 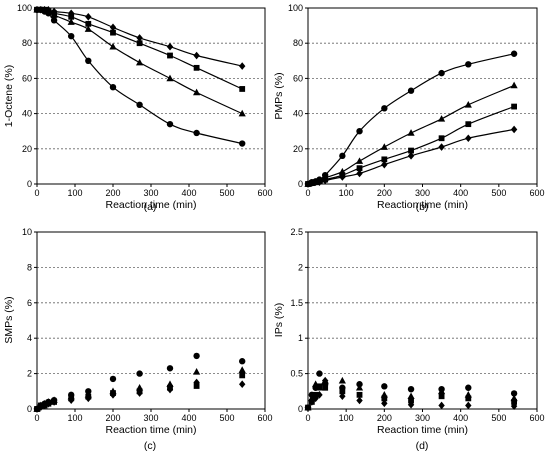 What do you see at coordinates (411, 145) in the screenshot?
I see `fit-curve-square` at bounding box center [411, 145].